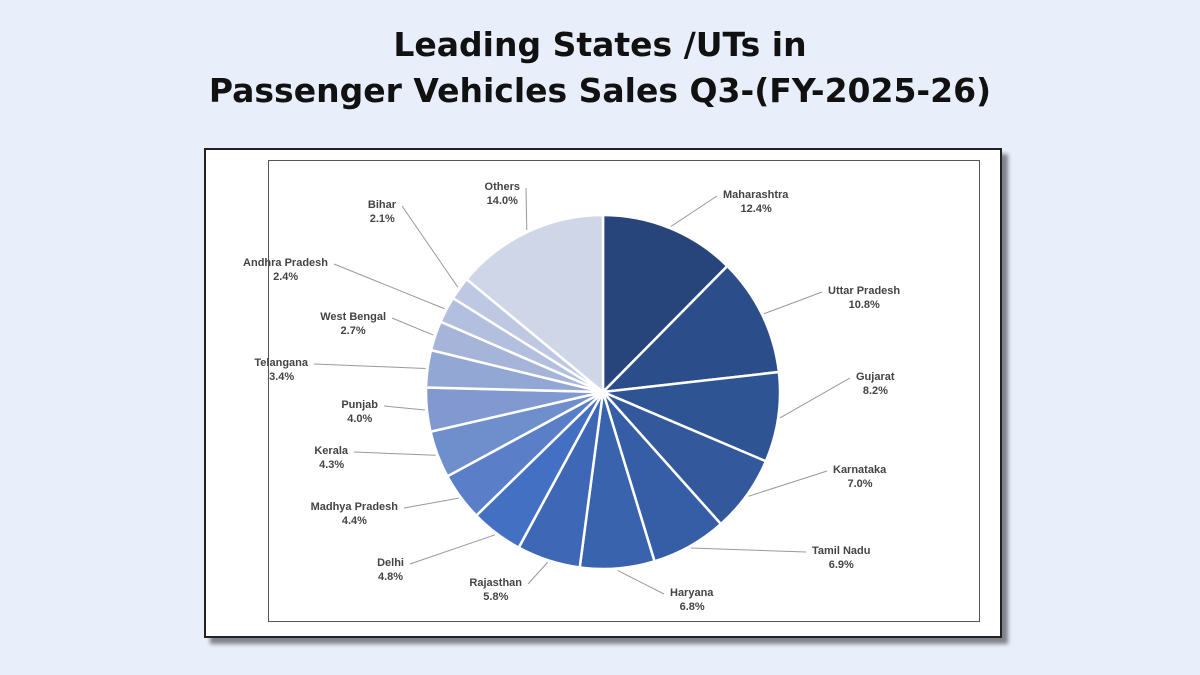  I want to click on slice-label-west-bengal: West Bengal, so click(353, 317).